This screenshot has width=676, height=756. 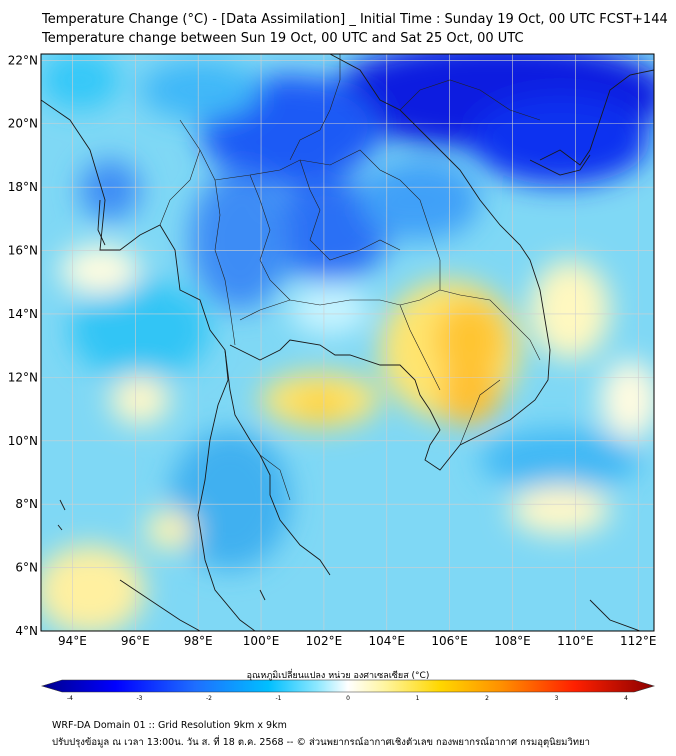 What do you see at coordinates (72, 641) in the screenshot?
I see `lon-label: 94°E` at bounding box center [72, 641].